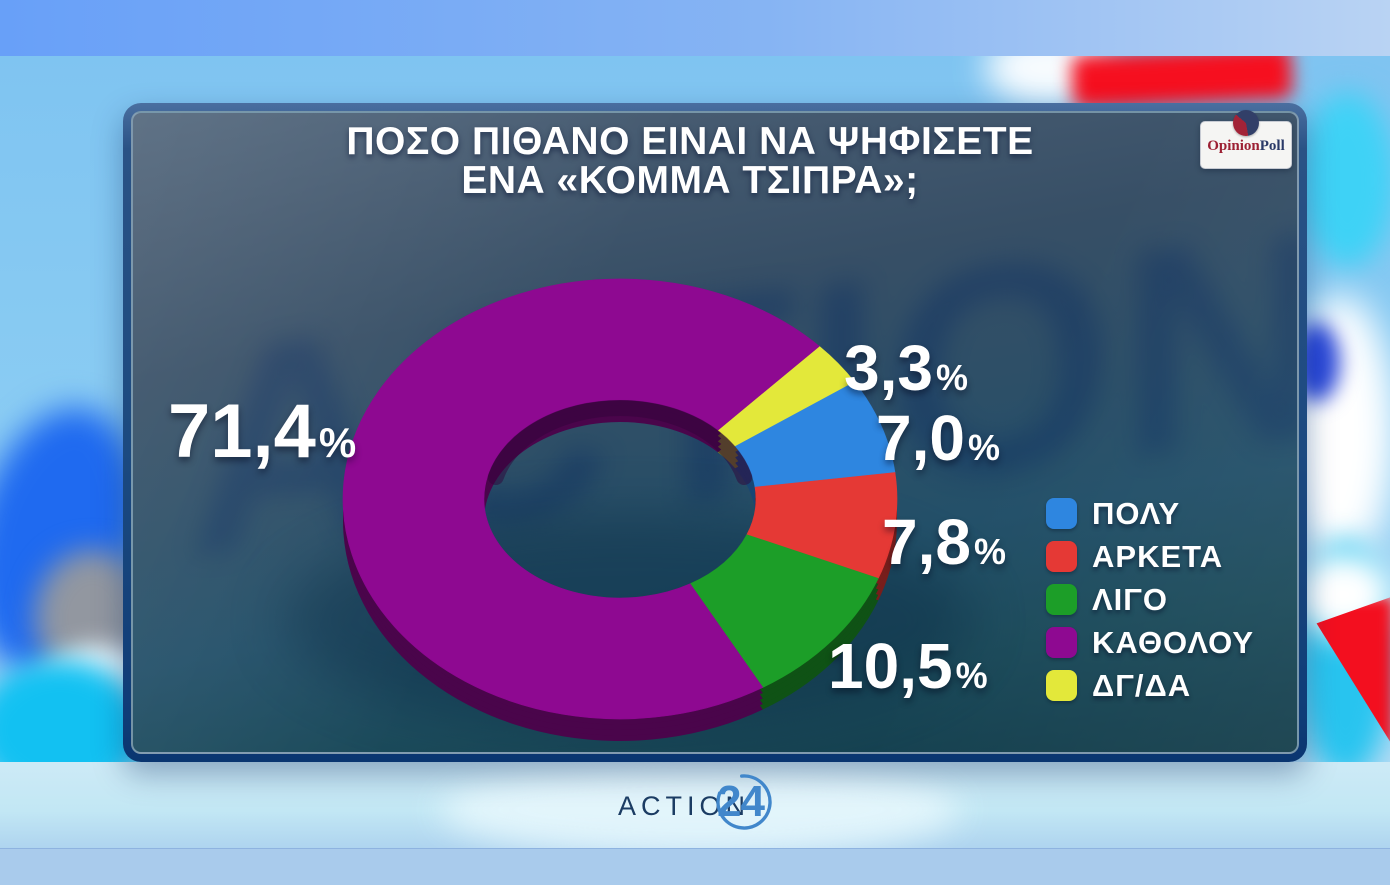  What do you see at coordinates (1150, 513) in the screenshot?
I see `legend-item-poly: ΠΟΛΥ` at bounding box center [1150, 513].